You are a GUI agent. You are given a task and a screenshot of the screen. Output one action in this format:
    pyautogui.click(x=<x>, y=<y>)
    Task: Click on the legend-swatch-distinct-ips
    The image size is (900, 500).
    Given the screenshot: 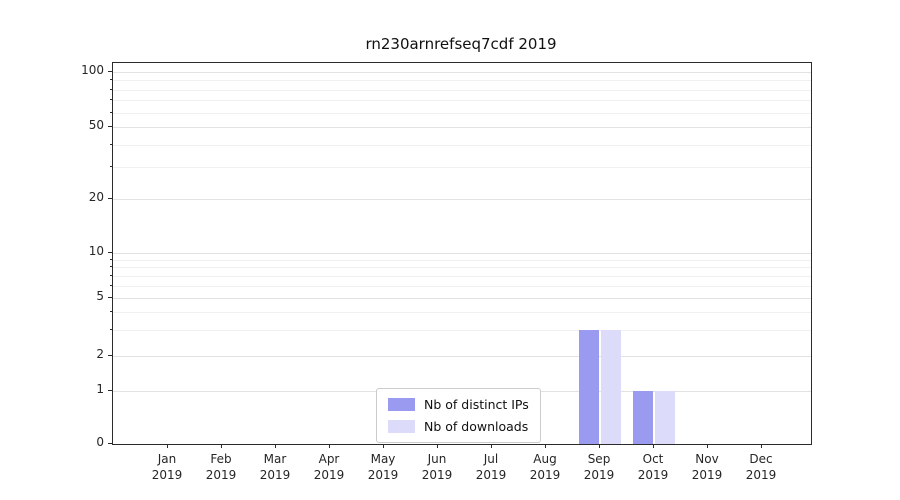 What is the action you would take?
    pyautogui.click(x=401, y=404)
    